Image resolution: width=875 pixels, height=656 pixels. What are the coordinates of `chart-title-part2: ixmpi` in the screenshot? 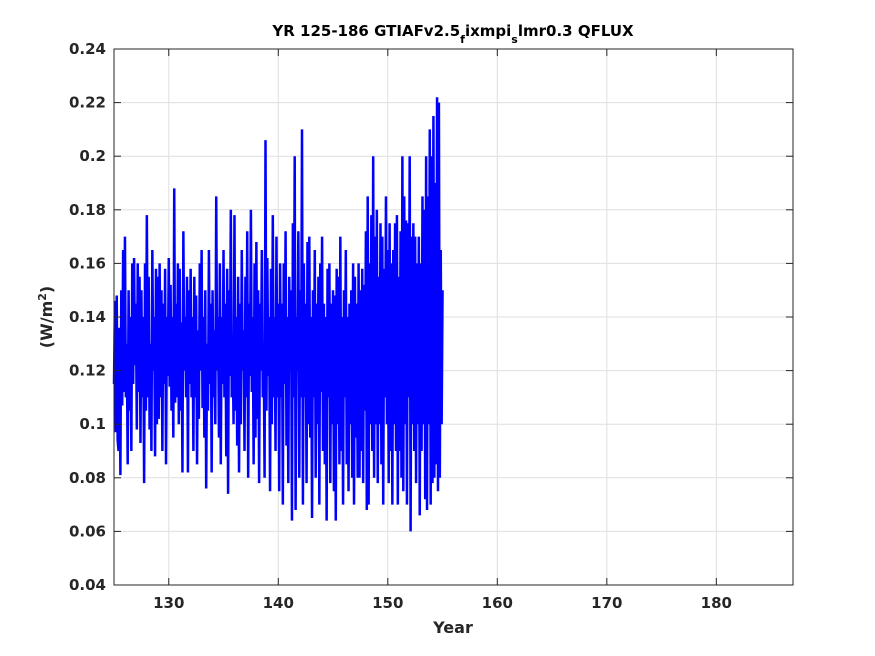 It's located at (488, 31).